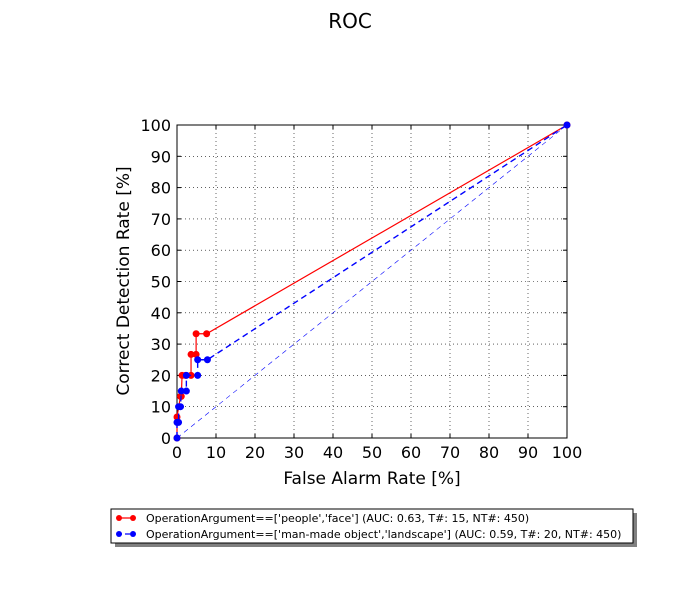 The height and width of the screenshot is (600, 700). I want to click on legend-box, so click(372, 526).